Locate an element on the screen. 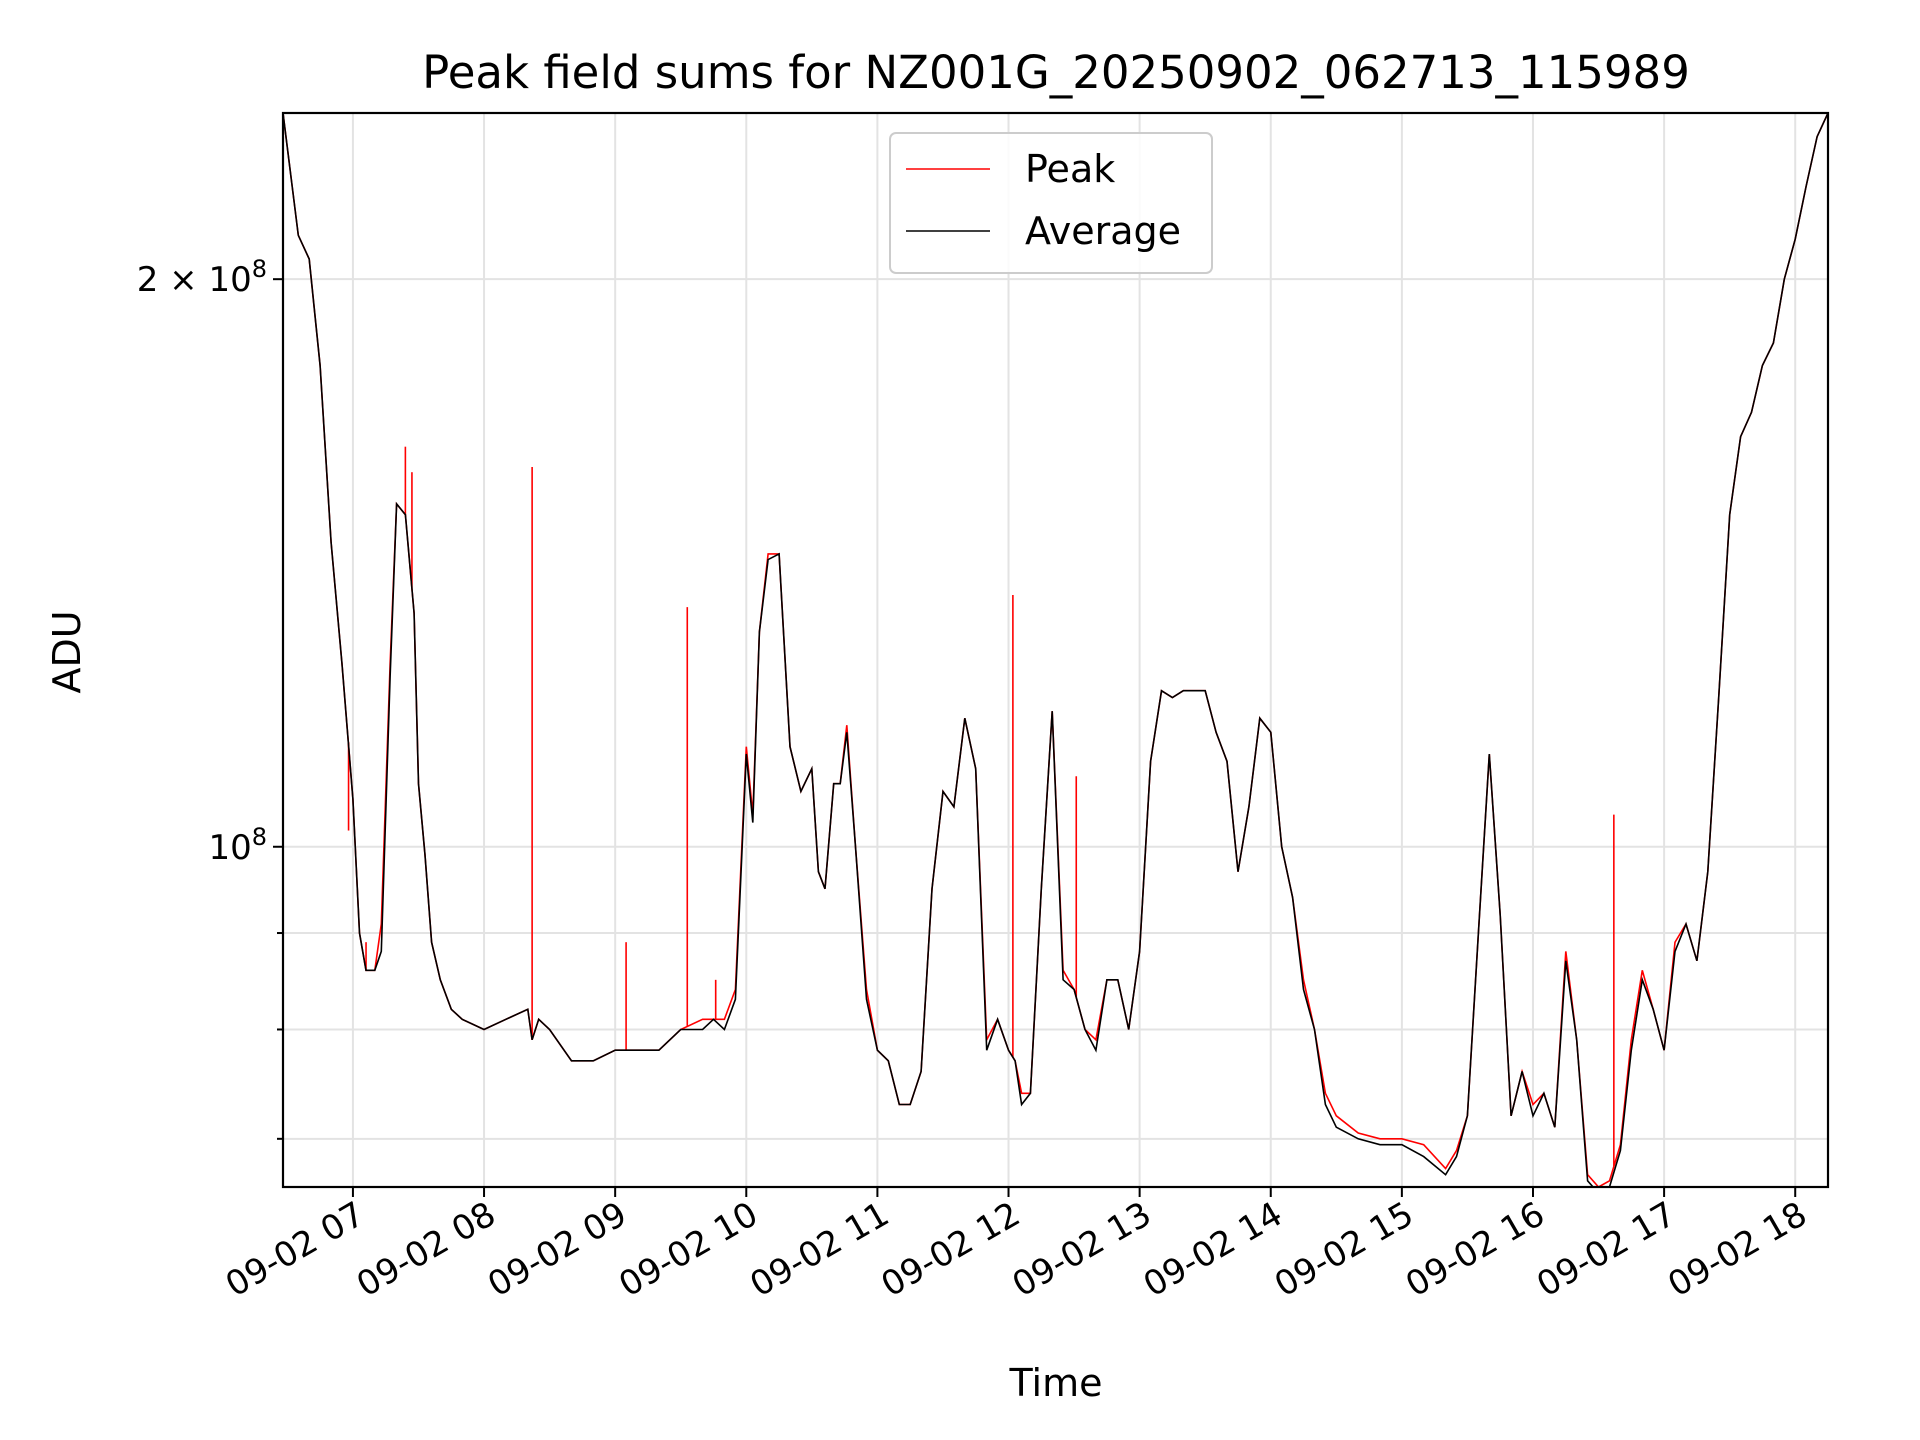 Image resolution: width=1920 pixels, height=1440 pixels. x-axis-label: Time is located at coordinates (1056, 1383).